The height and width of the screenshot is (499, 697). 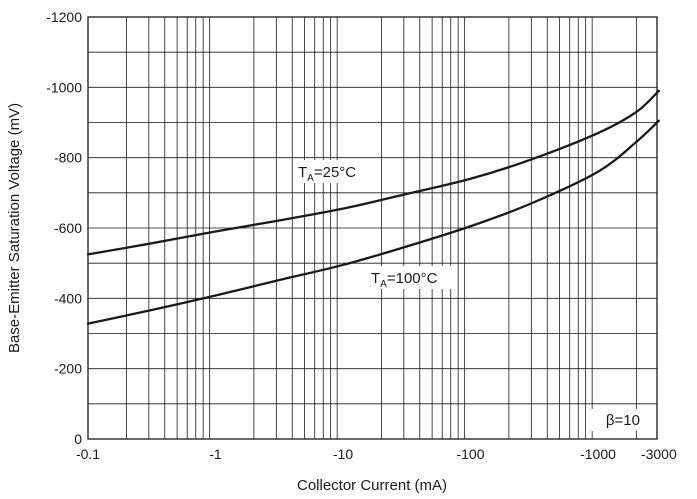 What do you see at coordinates (14, 228) in the screenshot?
I see `y-axis-title: Base-Emitter Saturation Voltage (mV)` at bounding box center [14, 228].